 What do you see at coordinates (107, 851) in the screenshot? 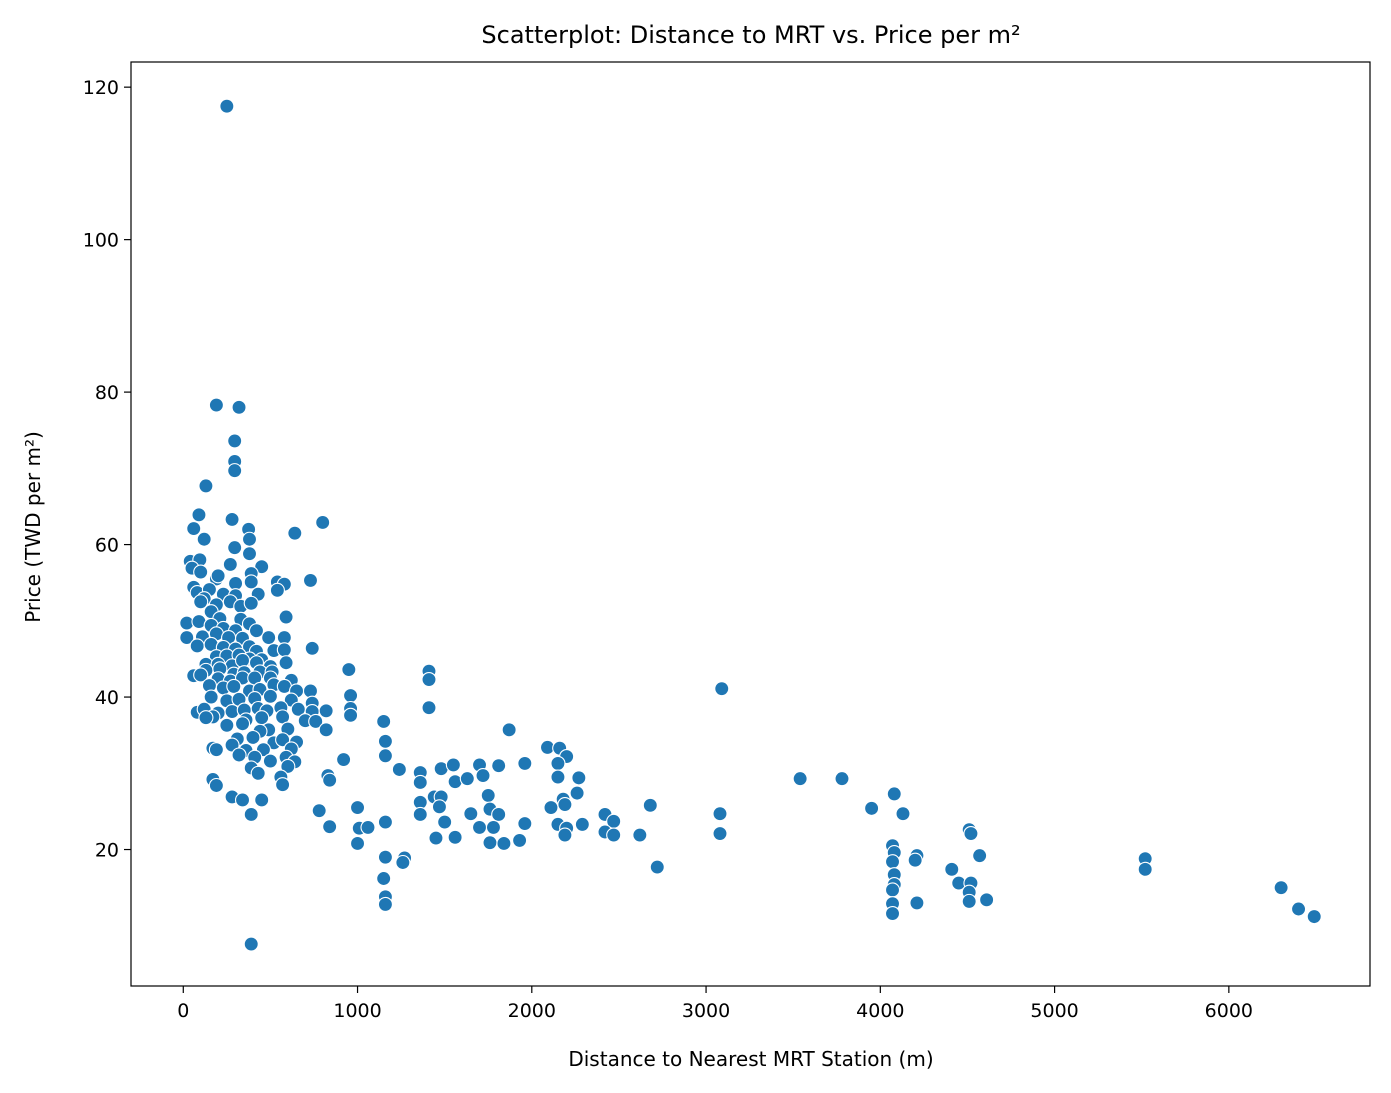
I see `y-tick-label: 20` at bounding box center [107, 851].